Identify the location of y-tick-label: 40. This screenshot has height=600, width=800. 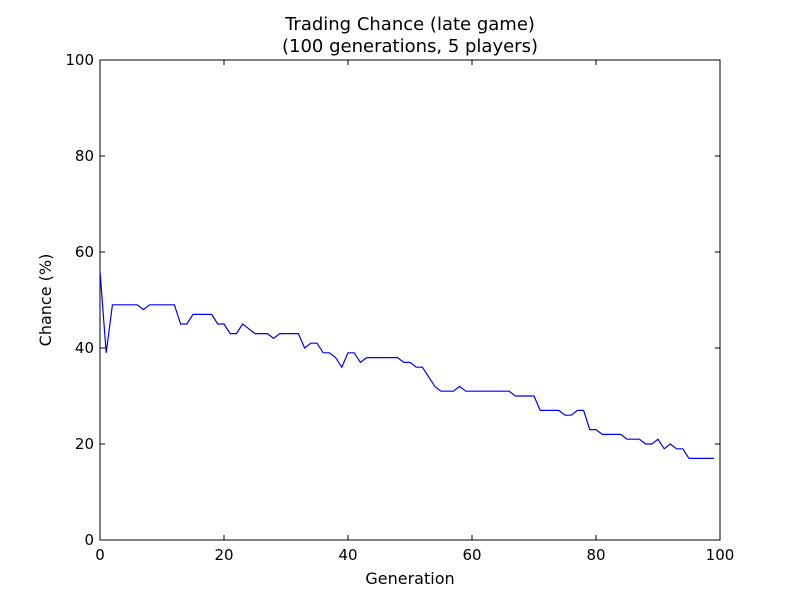
(84, 348).